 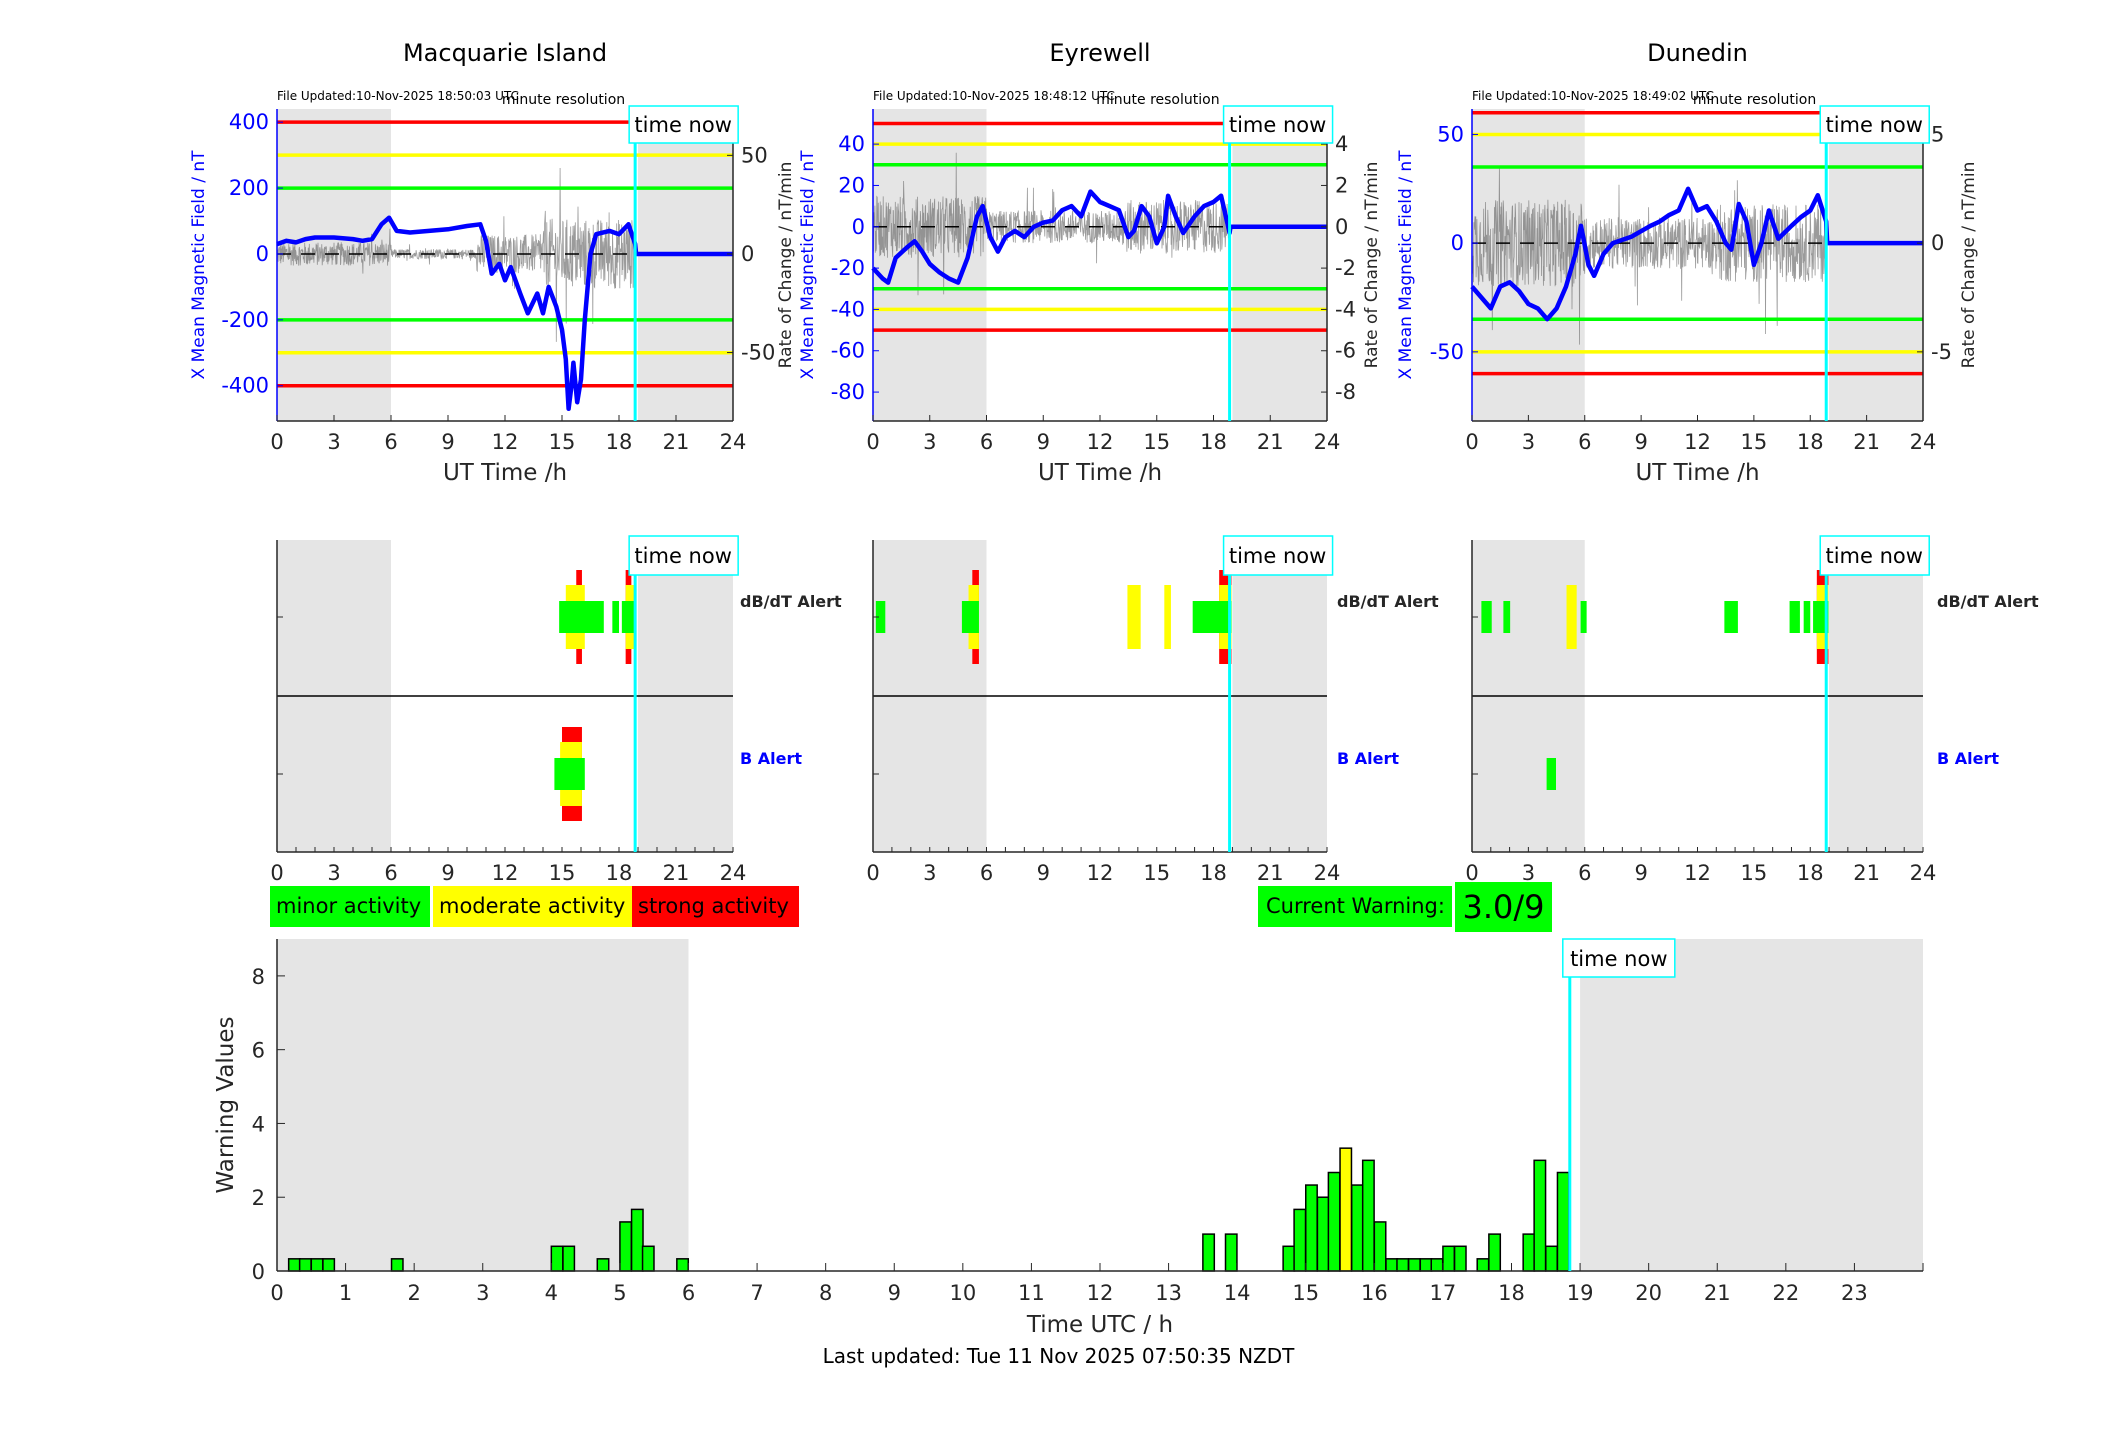 What do you see at coordinates (505, 53) in the screenshot?
I see `chart-title: Macquarie Island` at bounding box center [505, 53].